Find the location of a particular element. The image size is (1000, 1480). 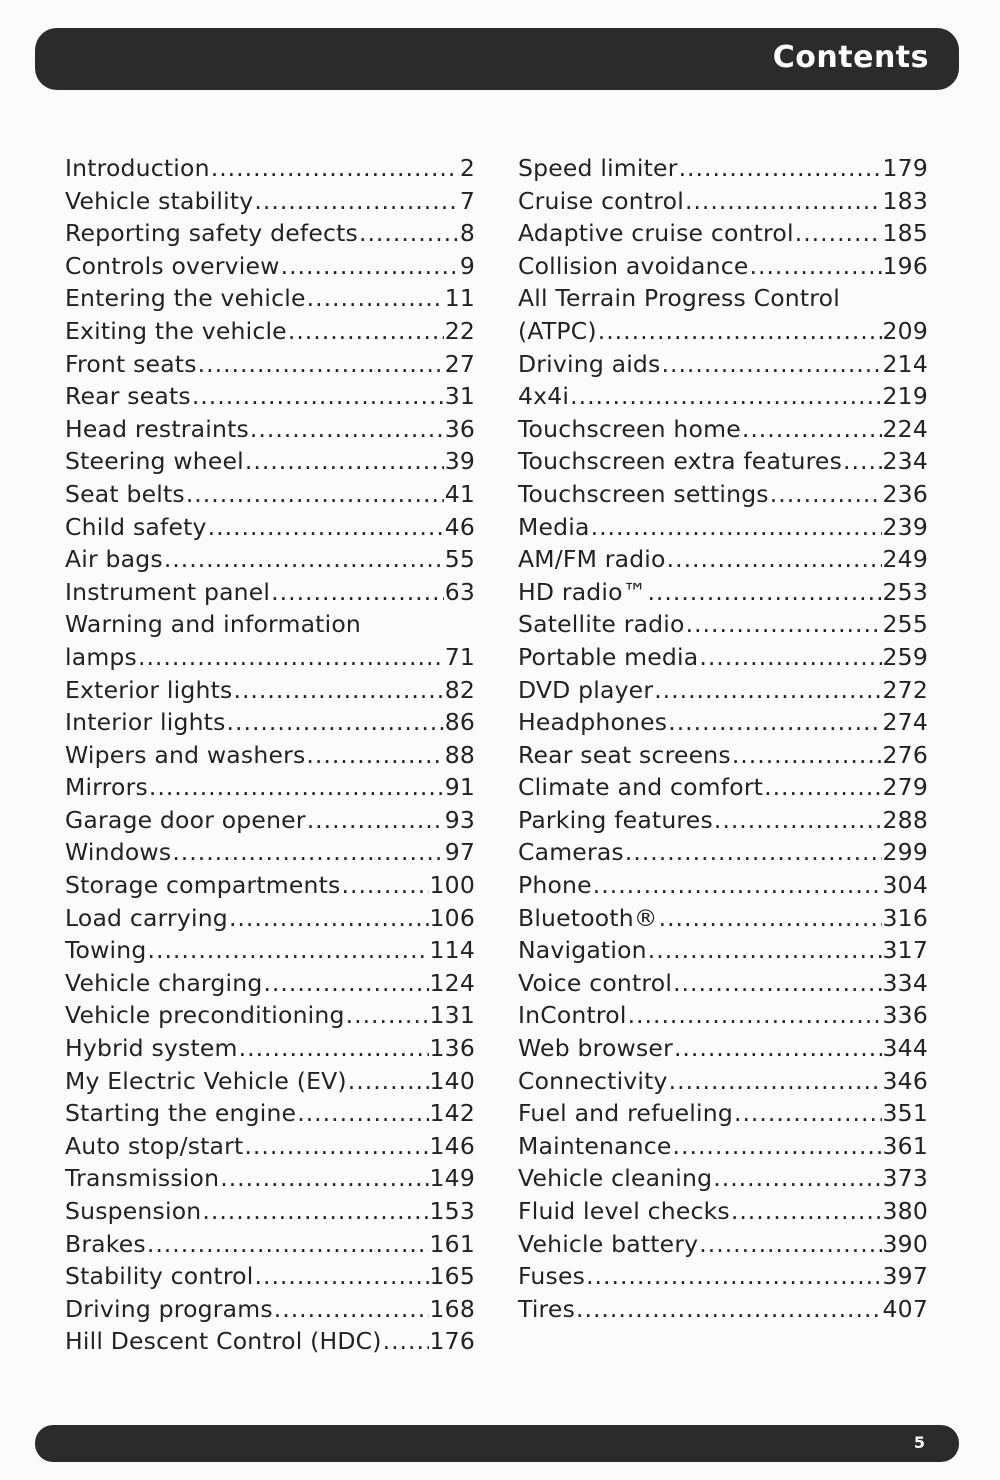

toc-entry: Vehicle preconditioning 131 is located at coordinates (270, 1015).